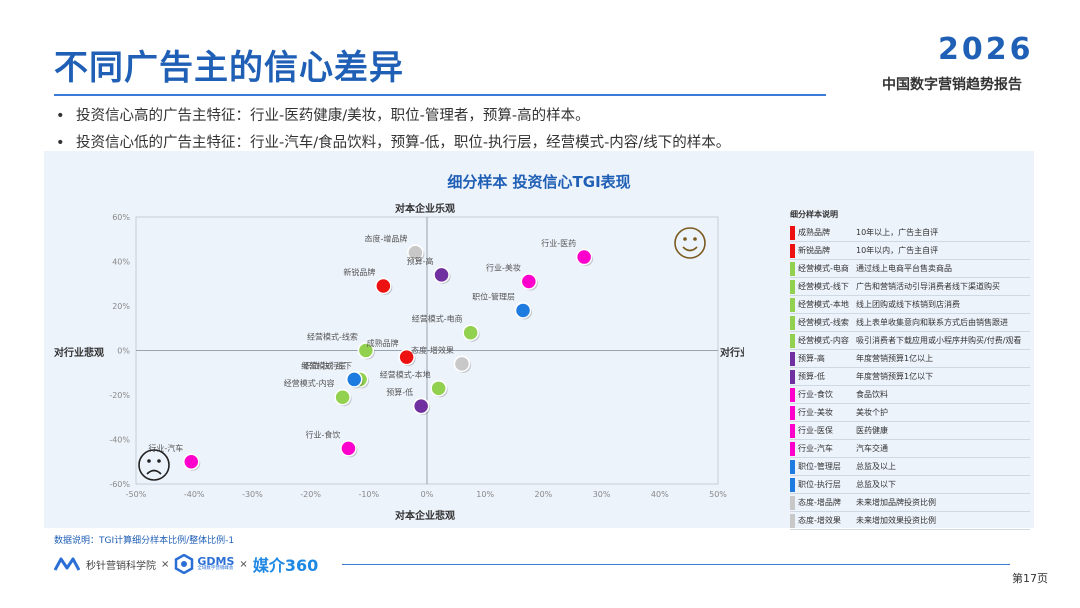 This screenshot has width=1080, height=608. What do you see at coordinates (676, 564) in the screenshot?
I see `footer-divider` at bounding box center [676, 564].